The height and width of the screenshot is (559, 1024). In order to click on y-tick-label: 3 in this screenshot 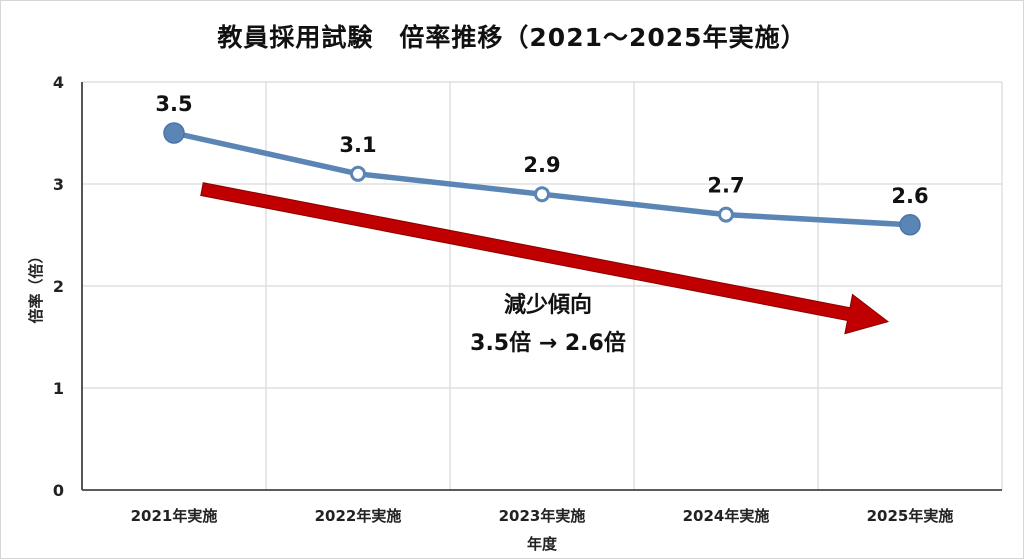, I will do `click(58, 184)`.